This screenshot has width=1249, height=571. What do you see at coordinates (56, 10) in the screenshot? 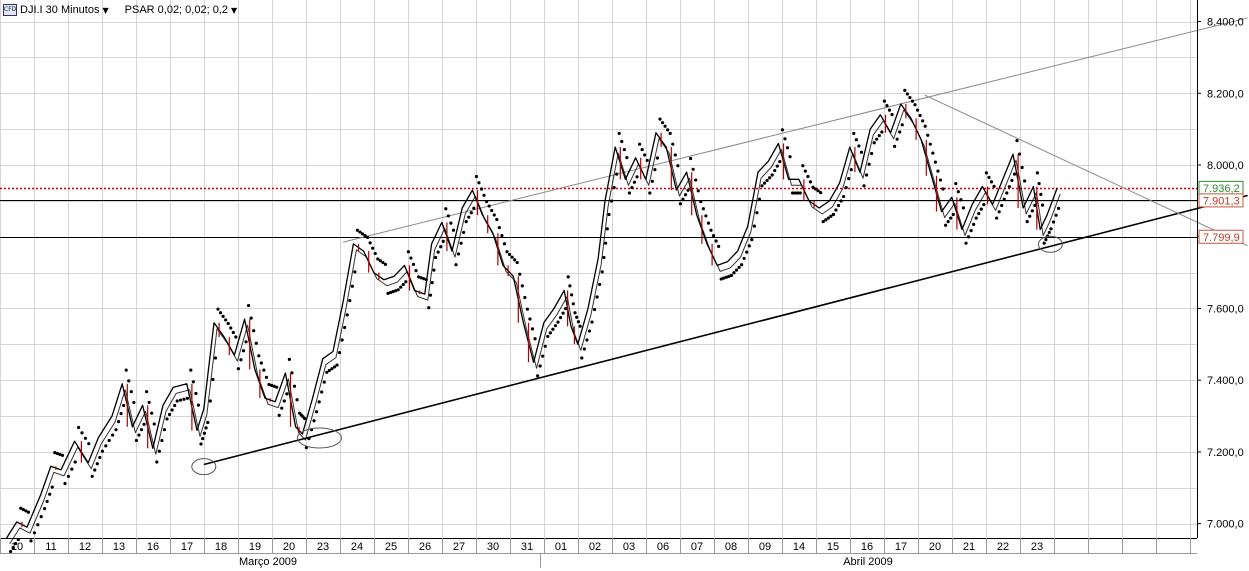
I see `symbol-selector: CFD DJI.I 30 Minutos ▼` at bounding box center [56, 10].